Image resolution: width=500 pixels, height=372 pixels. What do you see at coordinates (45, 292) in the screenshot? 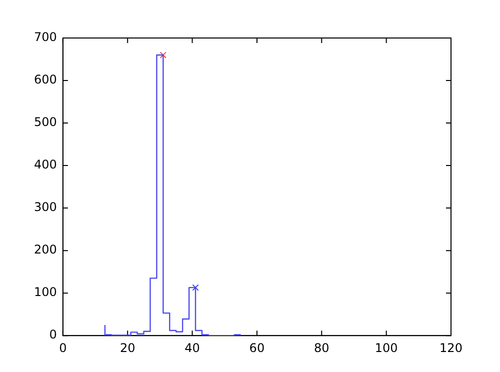
I see `y-tick-label: 100` at bounding box center [45, 292].